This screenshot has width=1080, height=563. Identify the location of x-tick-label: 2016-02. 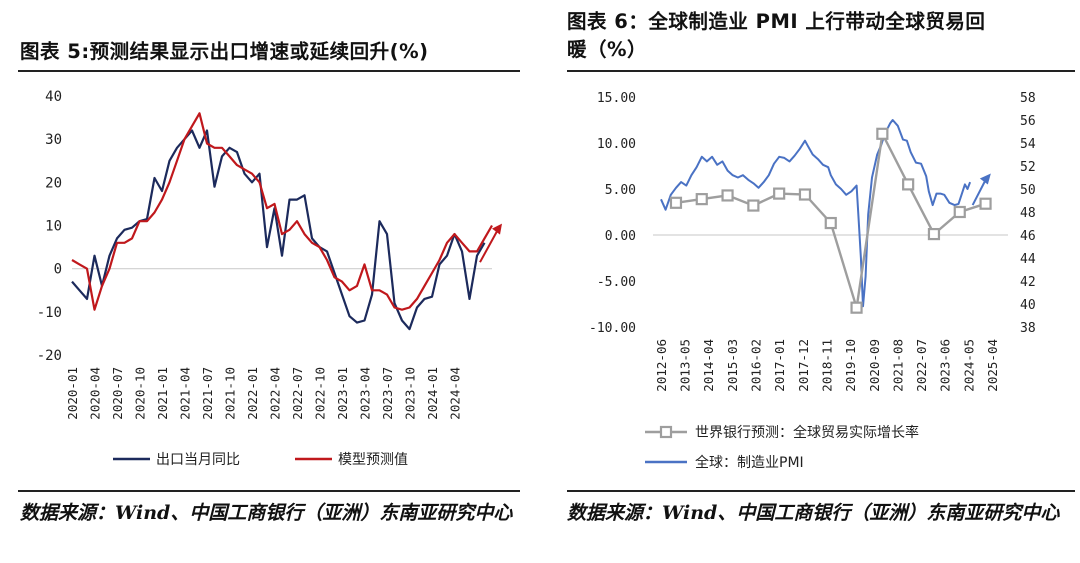
(756, 365).